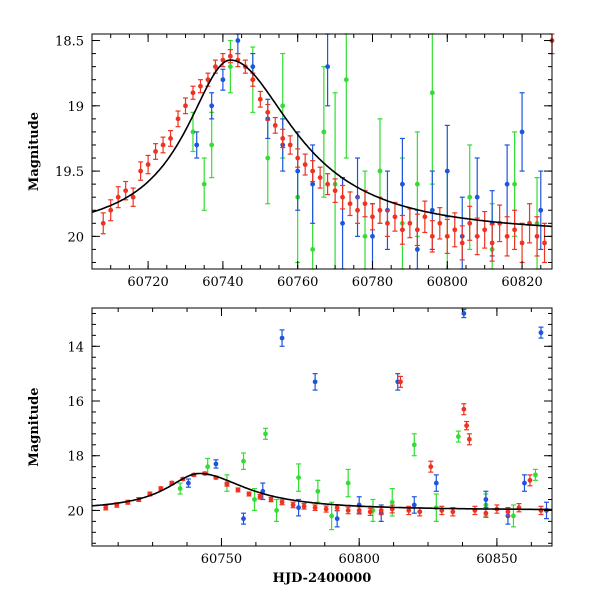  I want to click on y-tick-label: 19, so click(75, 107).